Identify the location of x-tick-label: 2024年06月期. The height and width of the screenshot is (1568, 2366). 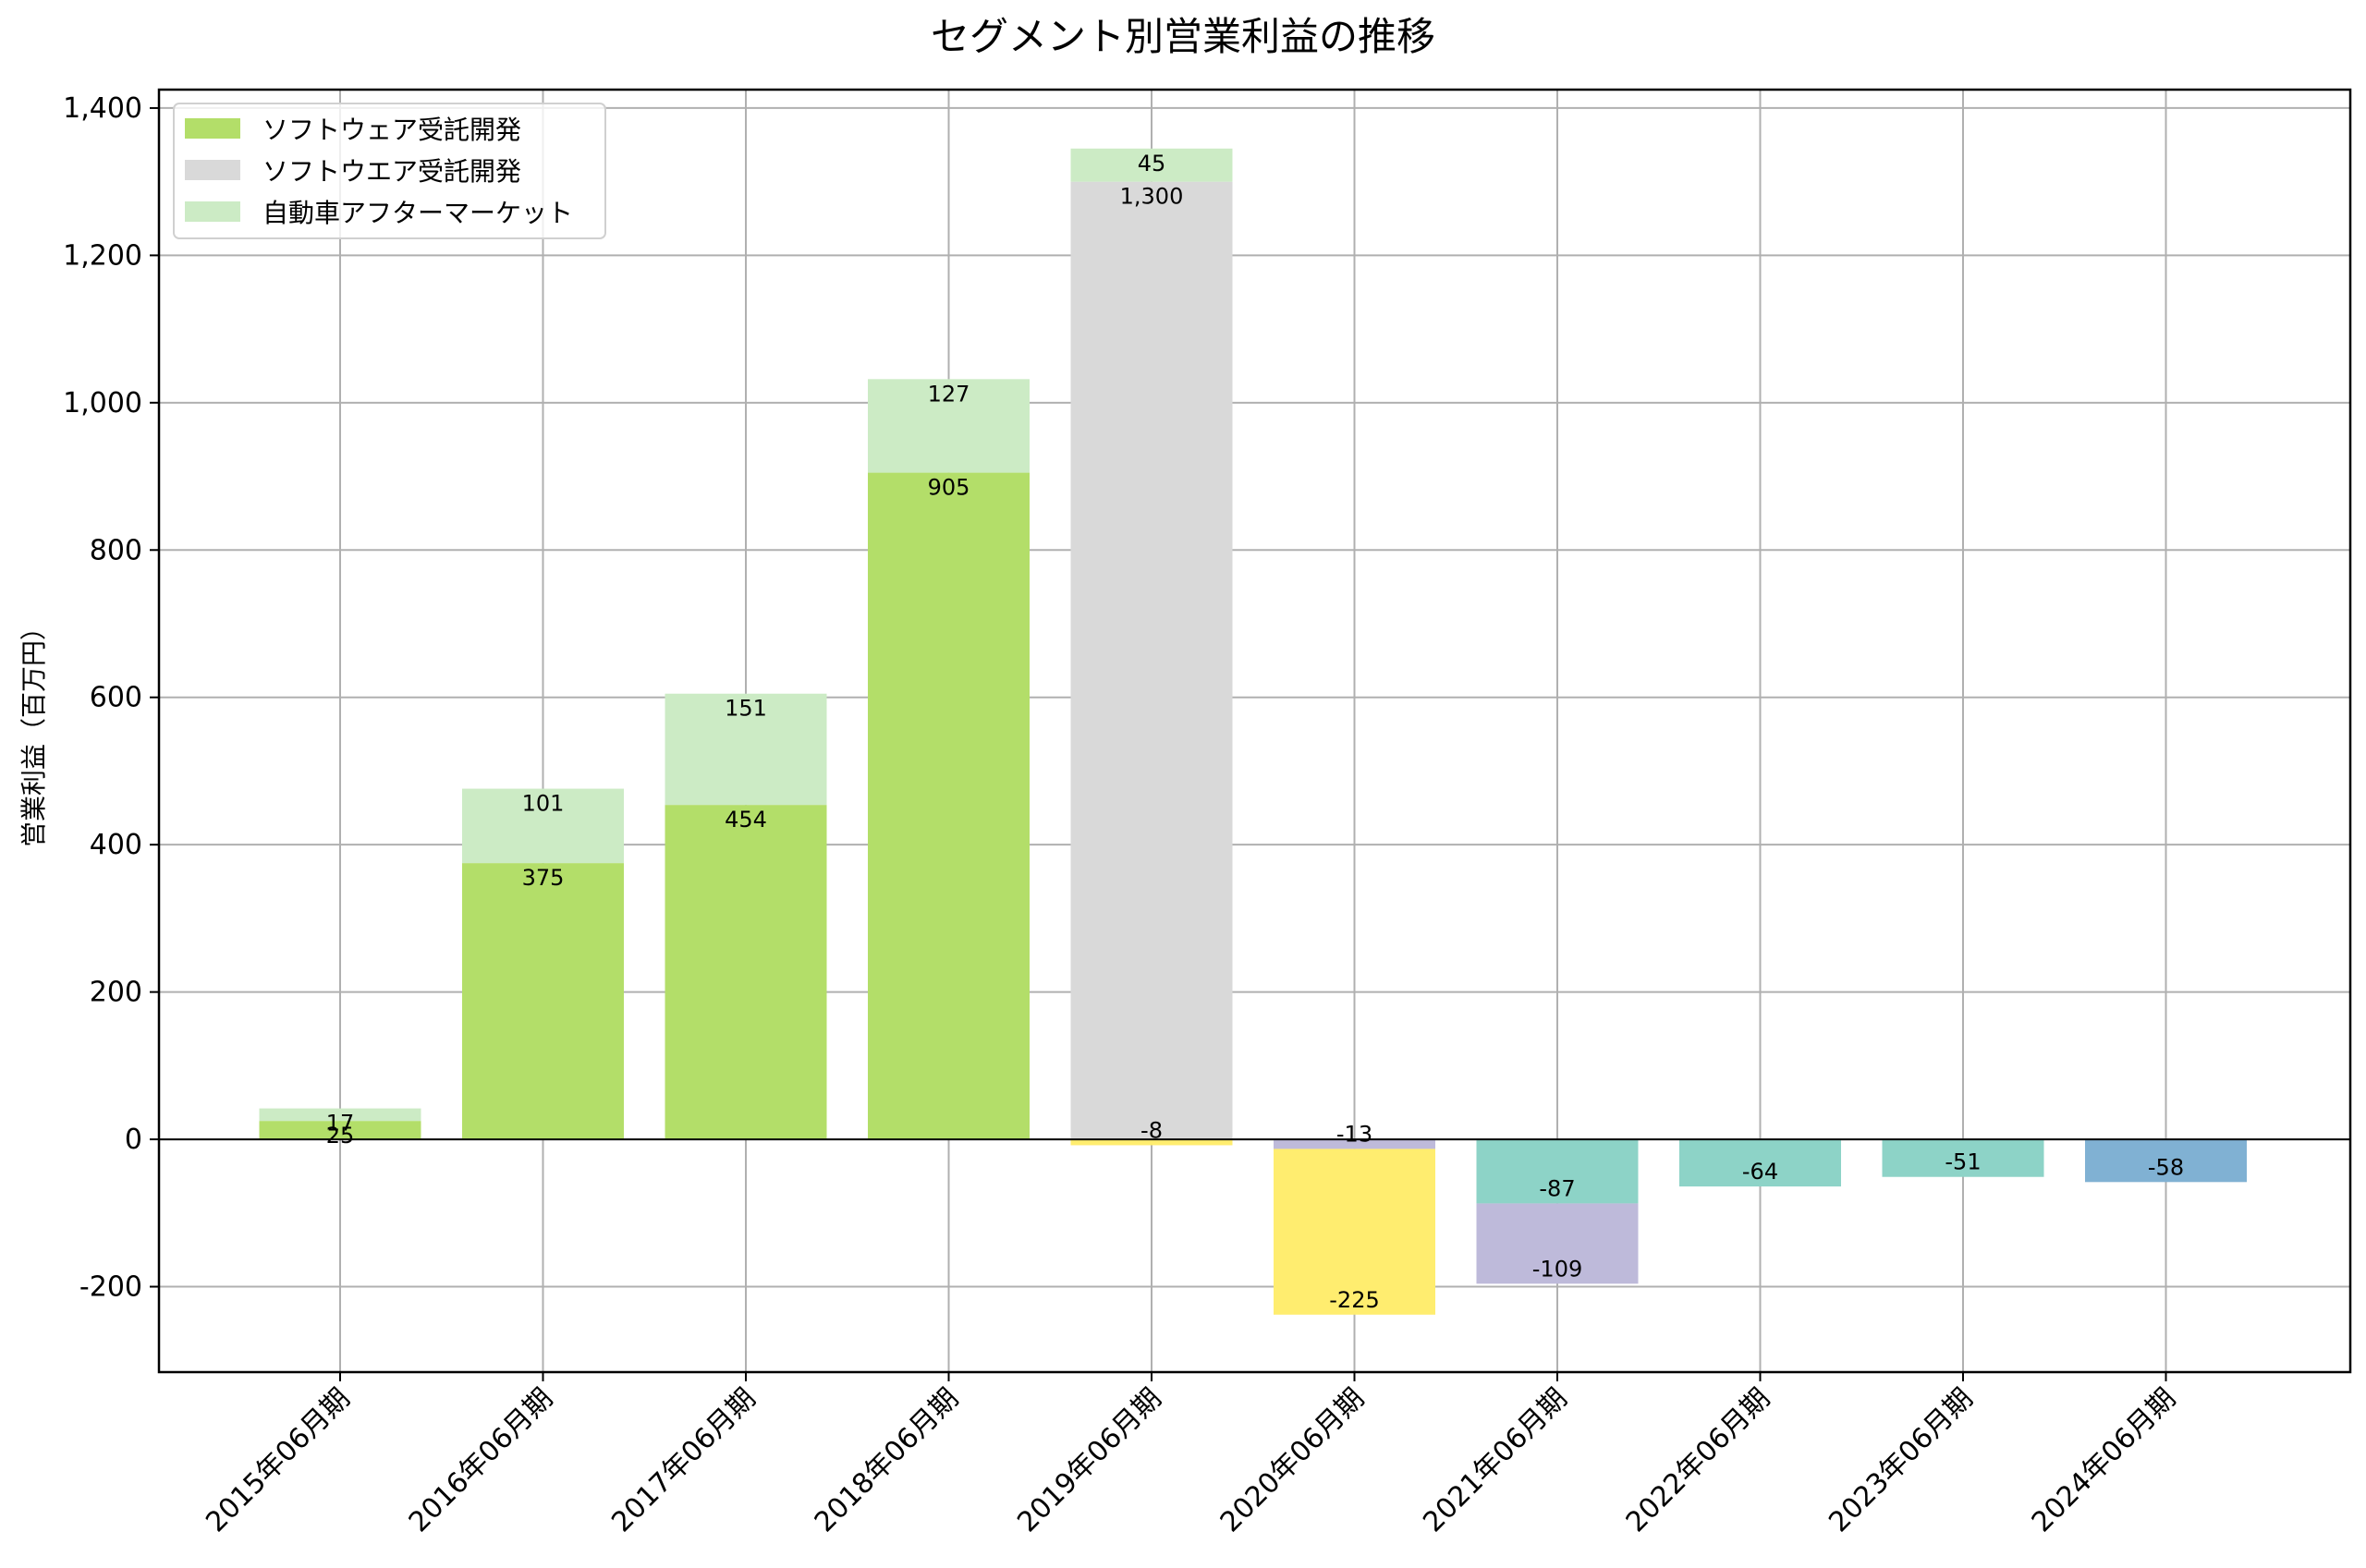
(2104, 1460).